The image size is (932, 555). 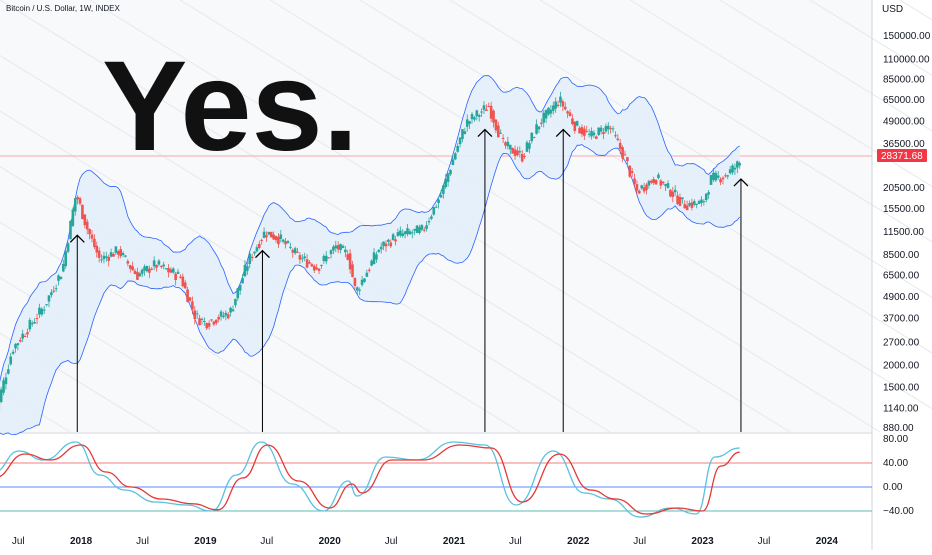 I want to click on time-tick-label: 2021, so click(x=454, y=541).